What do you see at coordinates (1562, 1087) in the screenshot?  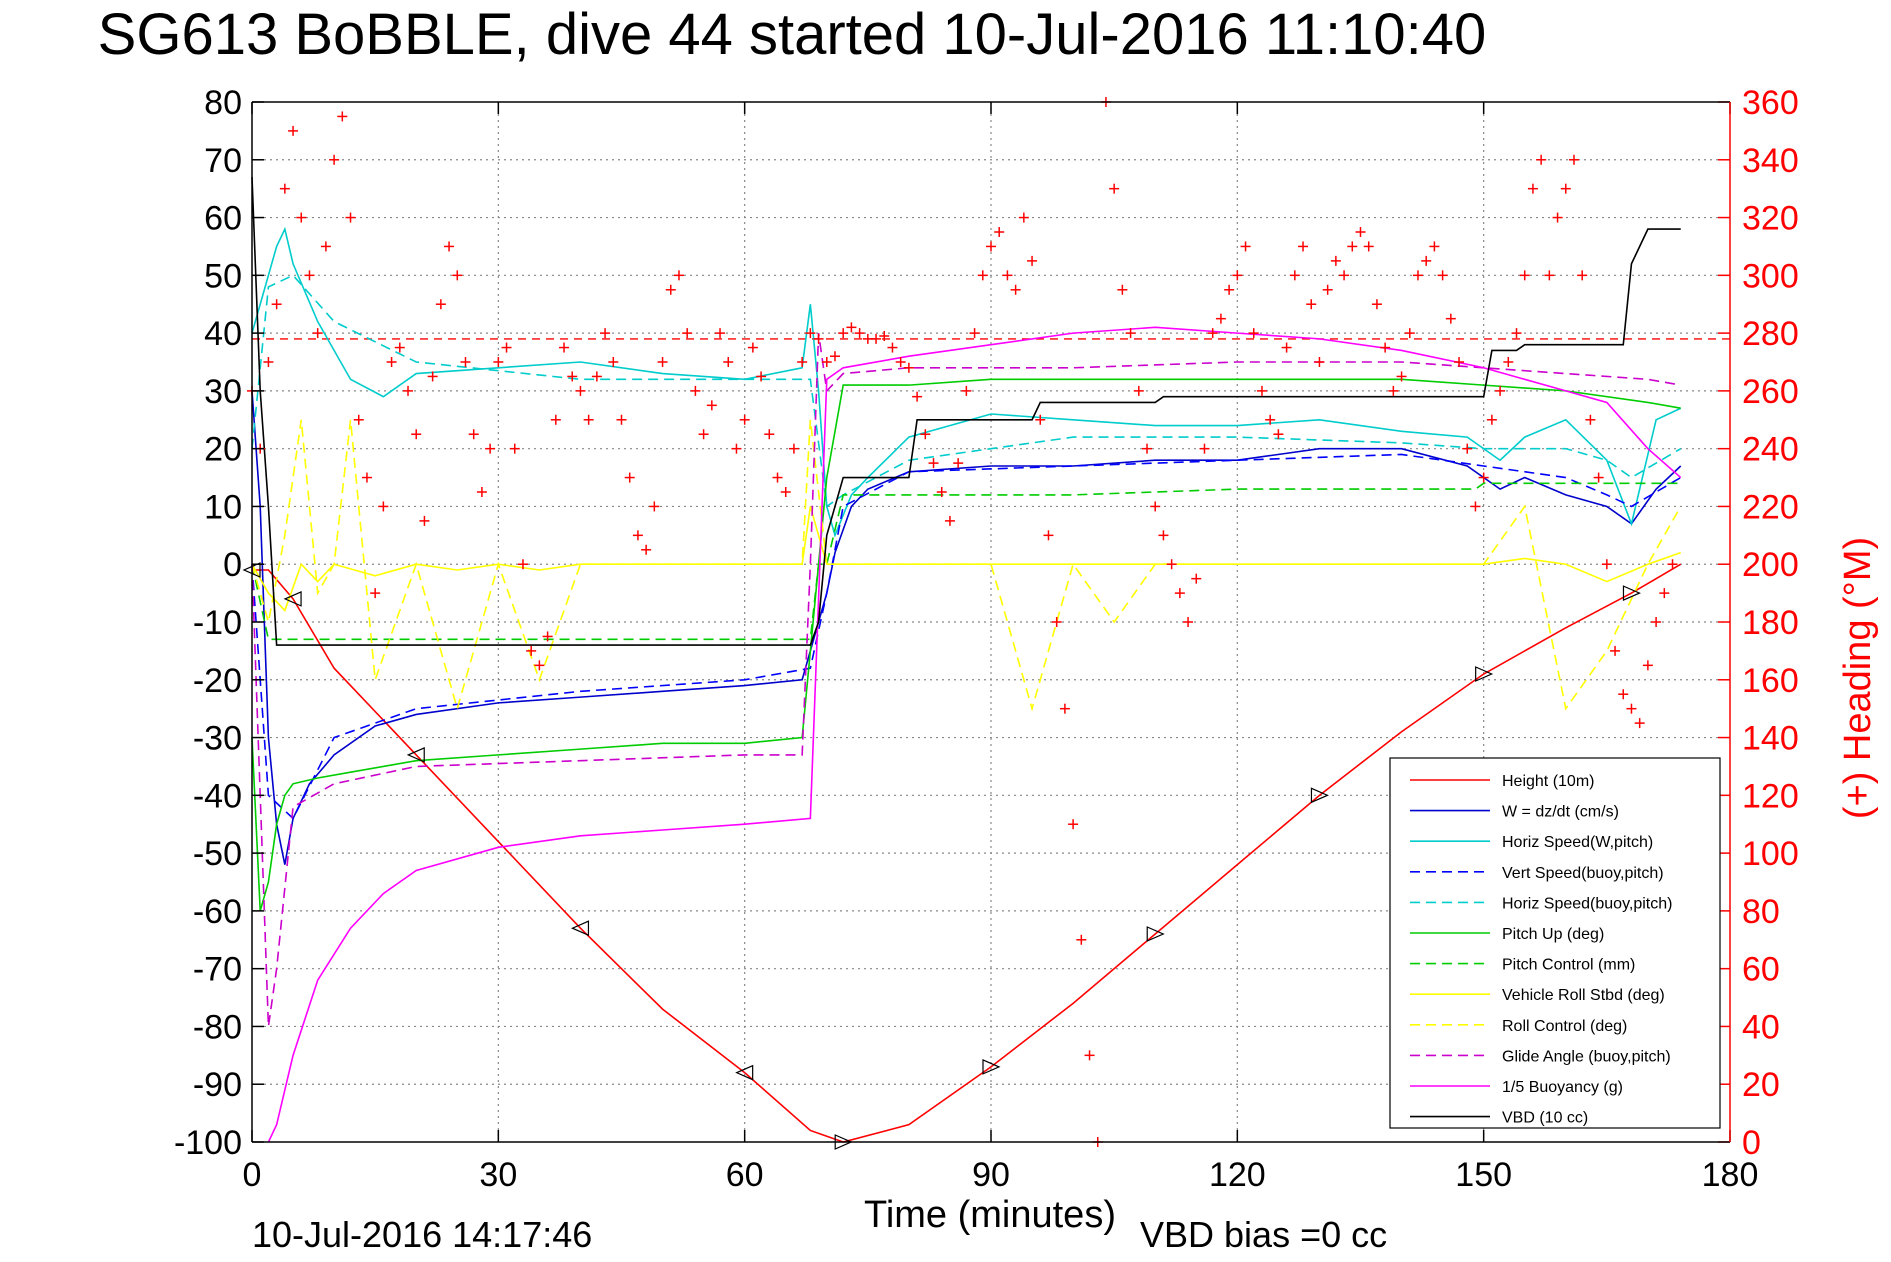 I see `legend-label-10: 1/5 Buoyancy (g)` at bounding box center [1562, 1087].